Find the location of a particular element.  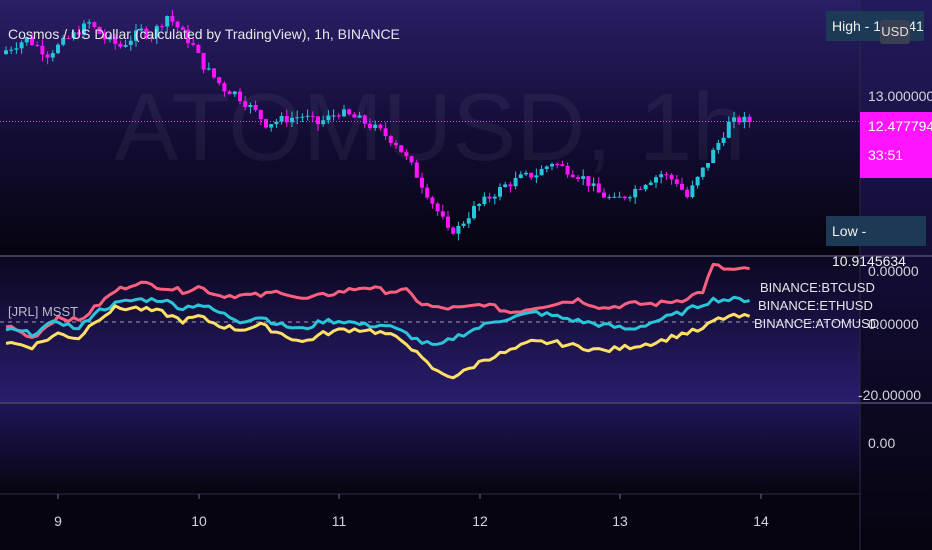

indicator-label: [JRL] MSST is located at coordinates (43, 311).